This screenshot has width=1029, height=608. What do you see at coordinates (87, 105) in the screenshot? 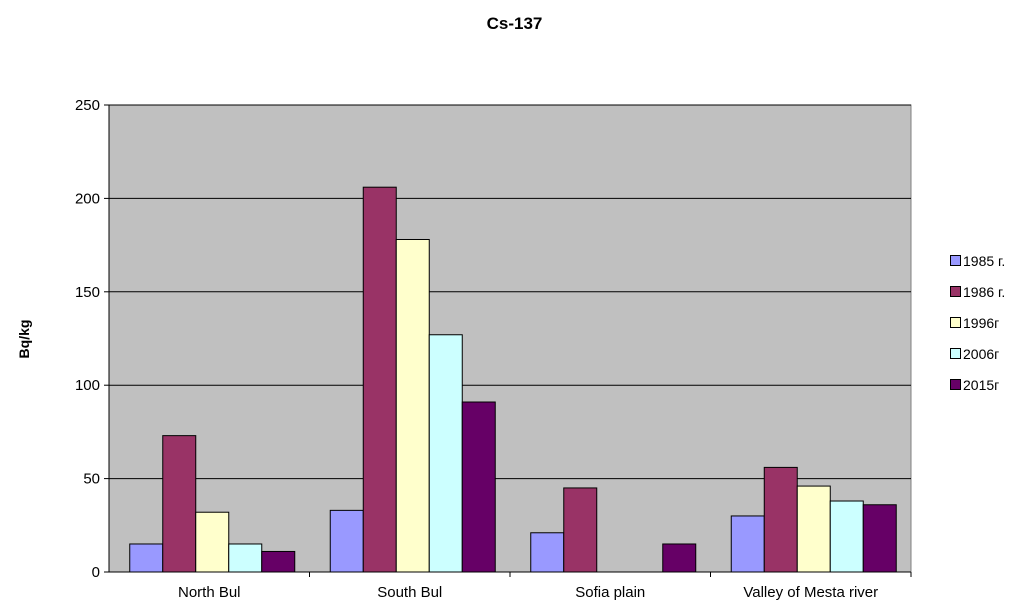
I see `y-tick-label: 250` at bounding box center [87, 105].